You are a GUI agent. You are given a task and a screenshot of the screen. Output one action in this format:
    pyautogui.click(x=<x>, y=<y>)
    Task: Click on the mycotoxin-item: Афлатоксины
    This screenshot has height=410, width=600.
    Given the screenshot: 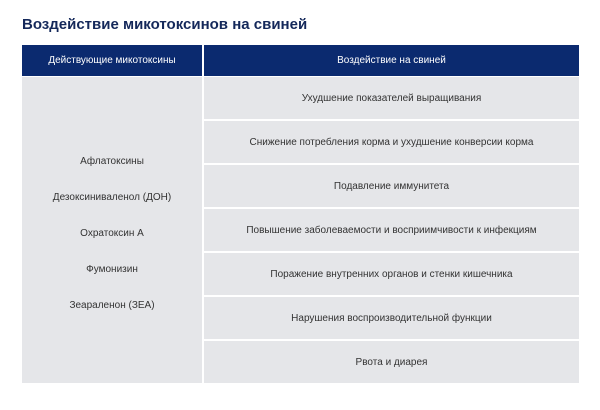 What is the action you would take?
    pyautogui.click(x=112, y=161)
    